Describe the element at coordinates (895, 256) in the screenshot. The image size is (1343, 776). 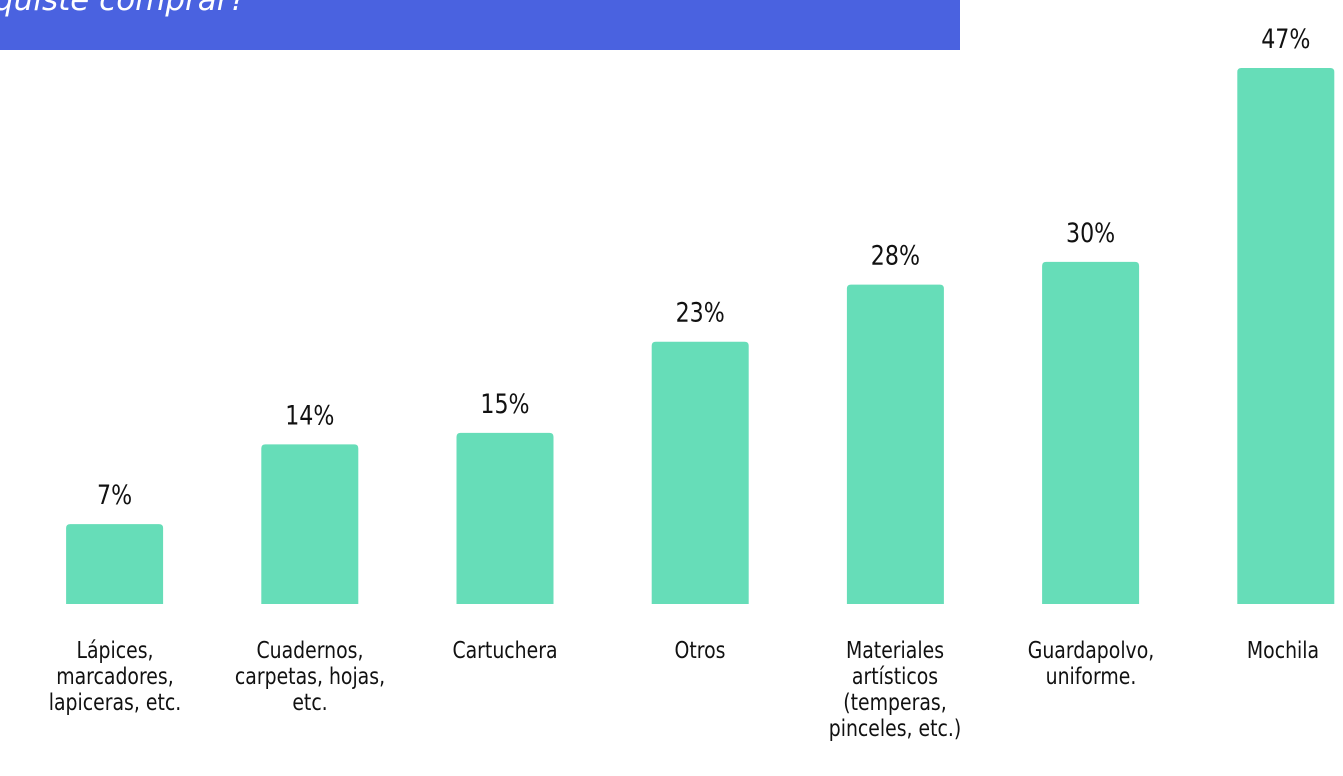
I see `value-label: 28%` at that location.